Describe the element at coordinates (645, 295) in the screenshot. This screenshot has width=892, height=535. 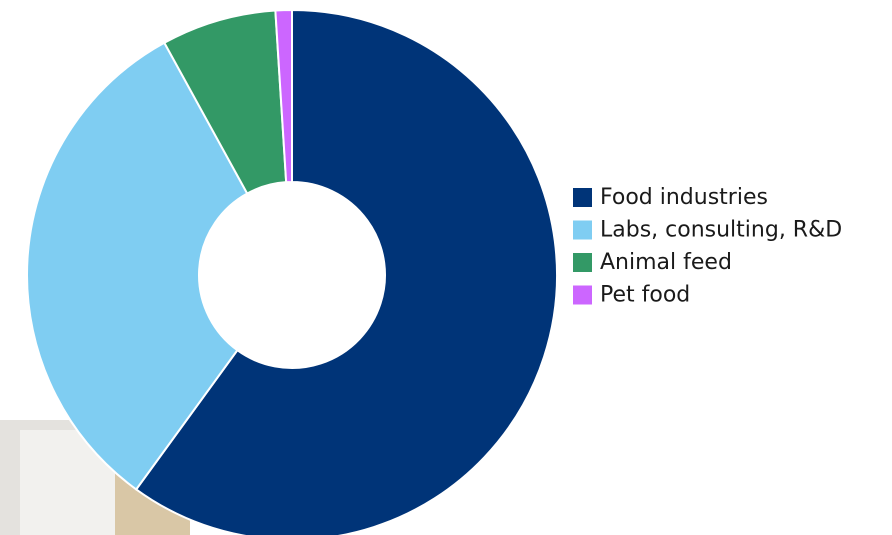
I see `legend-label: Pet food` at that location.